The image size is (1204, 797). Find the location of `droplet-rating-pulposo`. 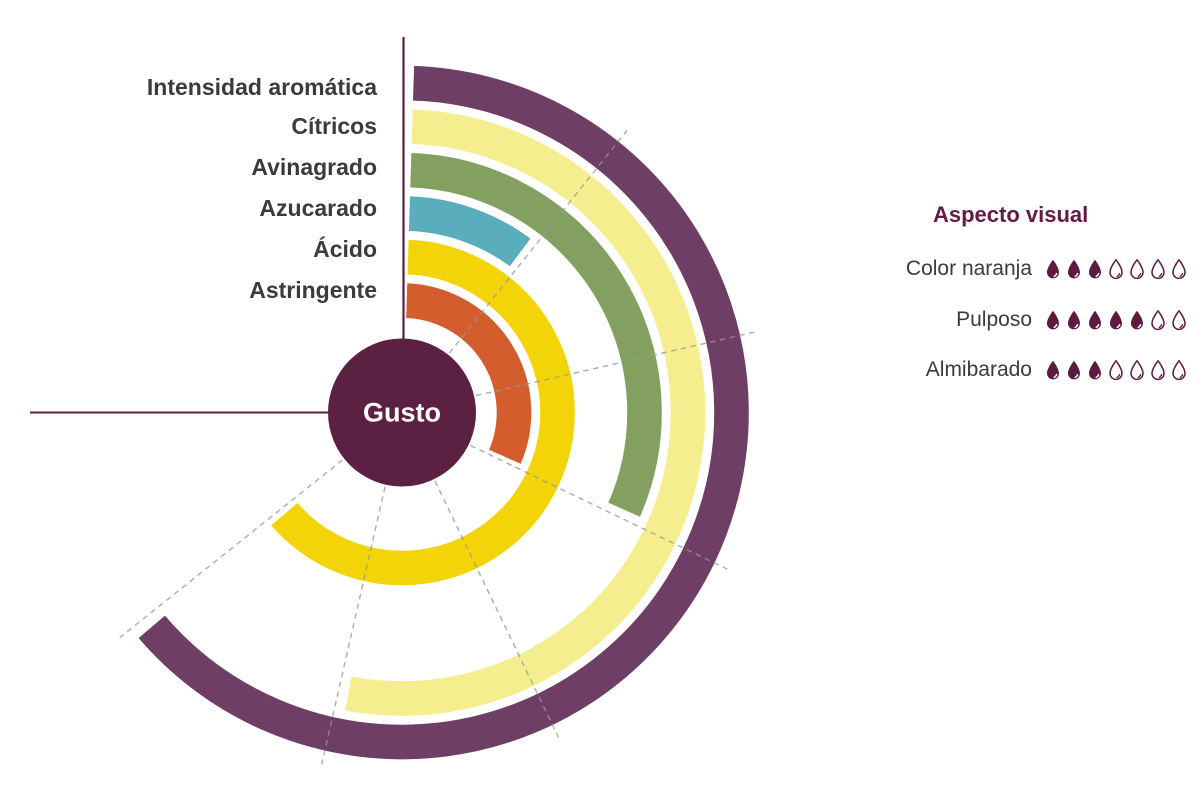

droplet-rating-pulposo is located at coordinates (1116, 320).